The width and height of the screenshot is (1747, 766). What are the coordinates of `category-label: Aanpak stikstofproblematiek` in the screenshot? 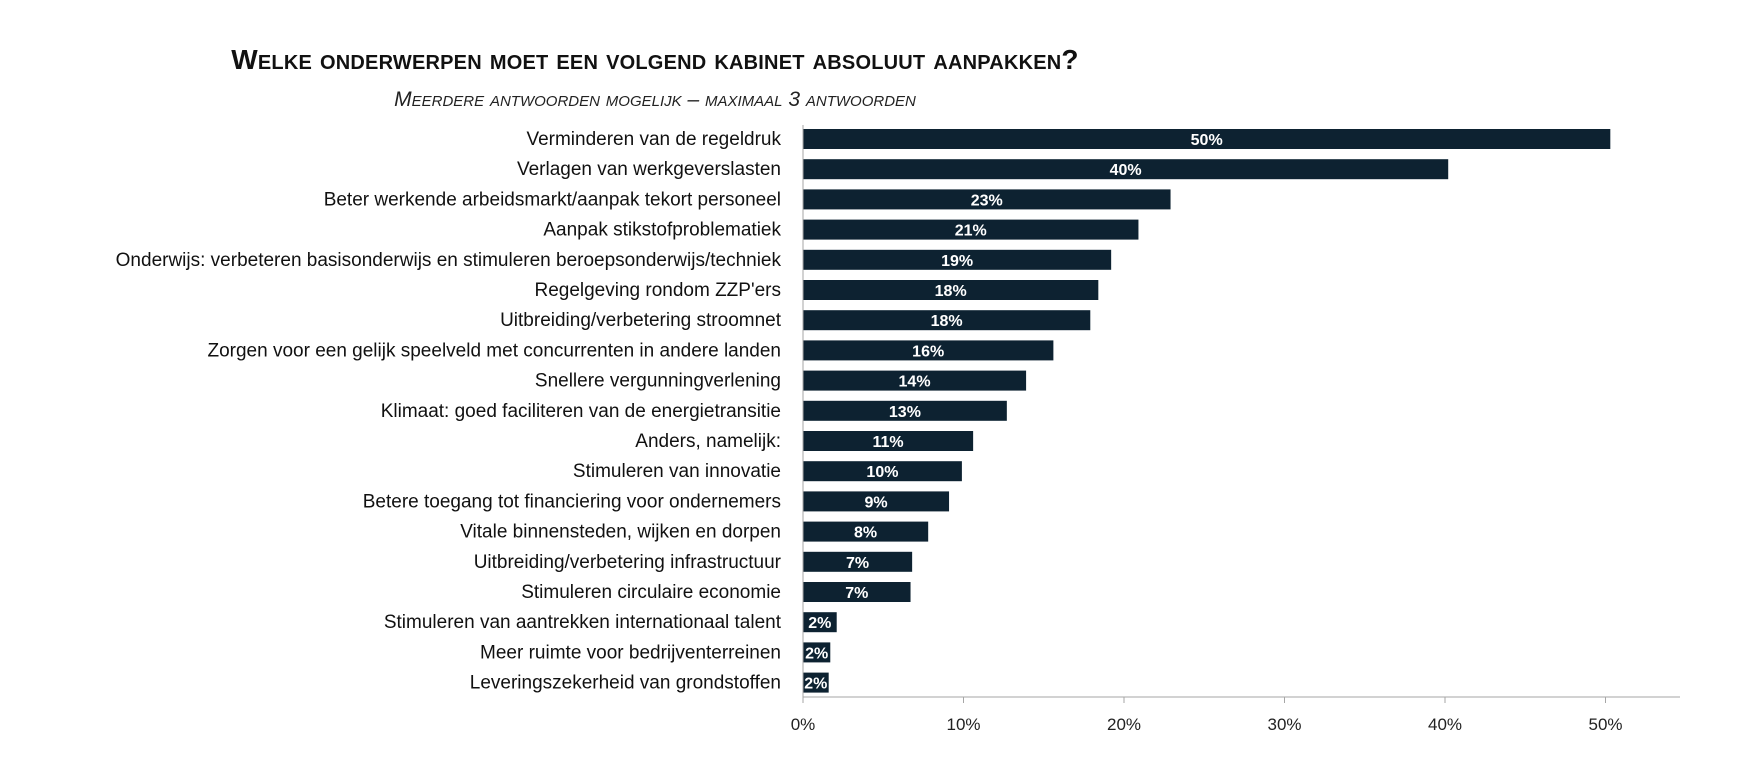 It's located at (662, 230).